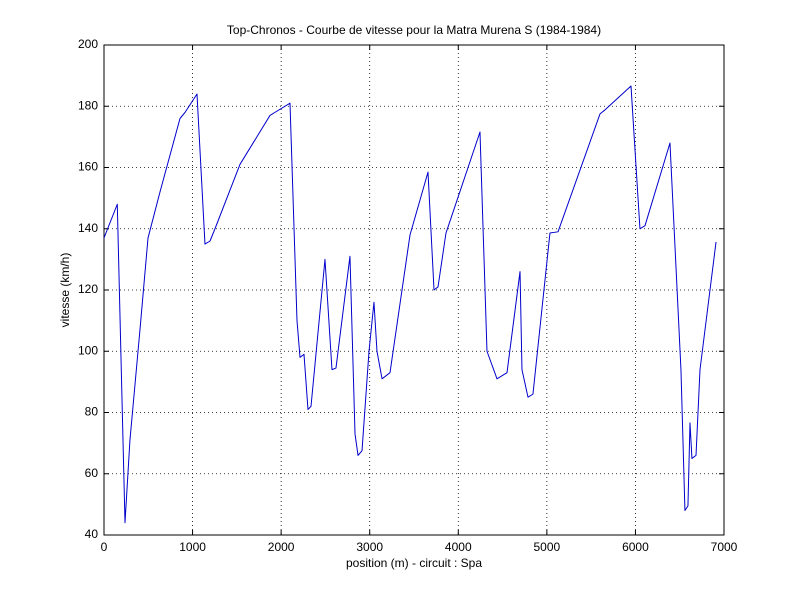  I want to click on x-tick-label: 2000, so click(281, 547).